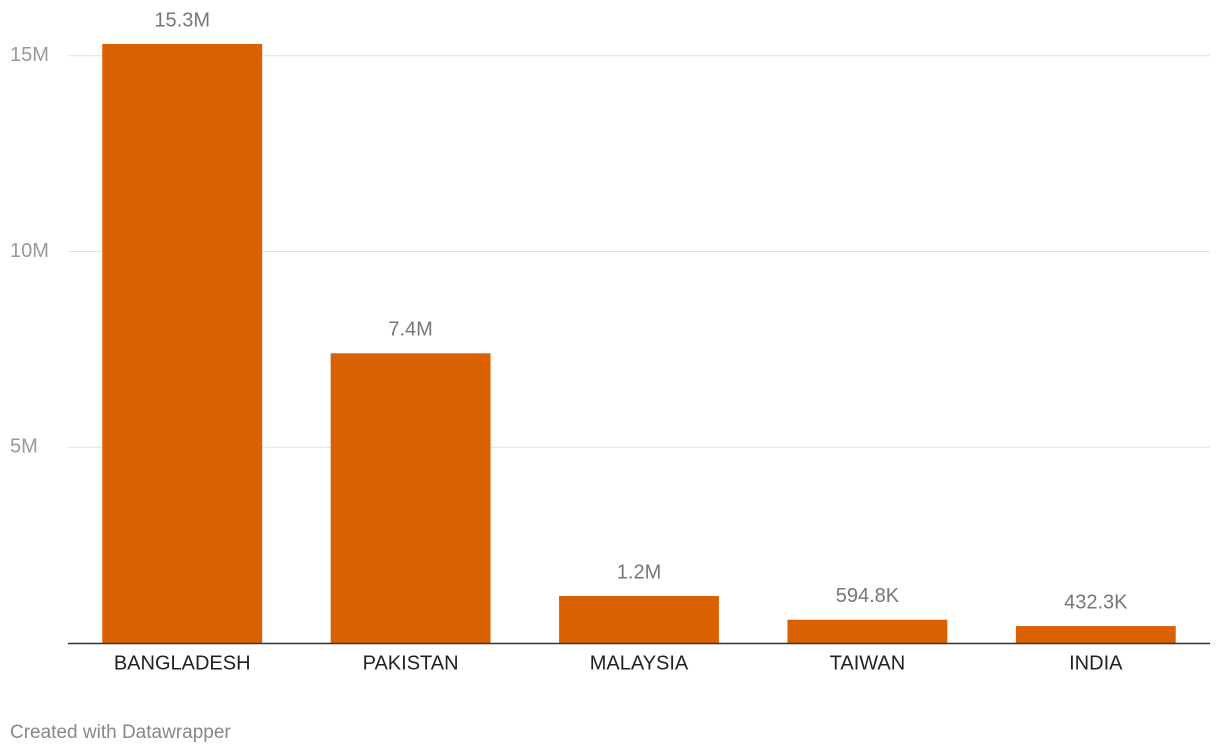 Image resolution: width=1220 pixels, height=756 pixels. What do you see at coordinates (182, 20) in the screenshot?
I see `value-label: 15.3M` at bounding box center [182, 20].